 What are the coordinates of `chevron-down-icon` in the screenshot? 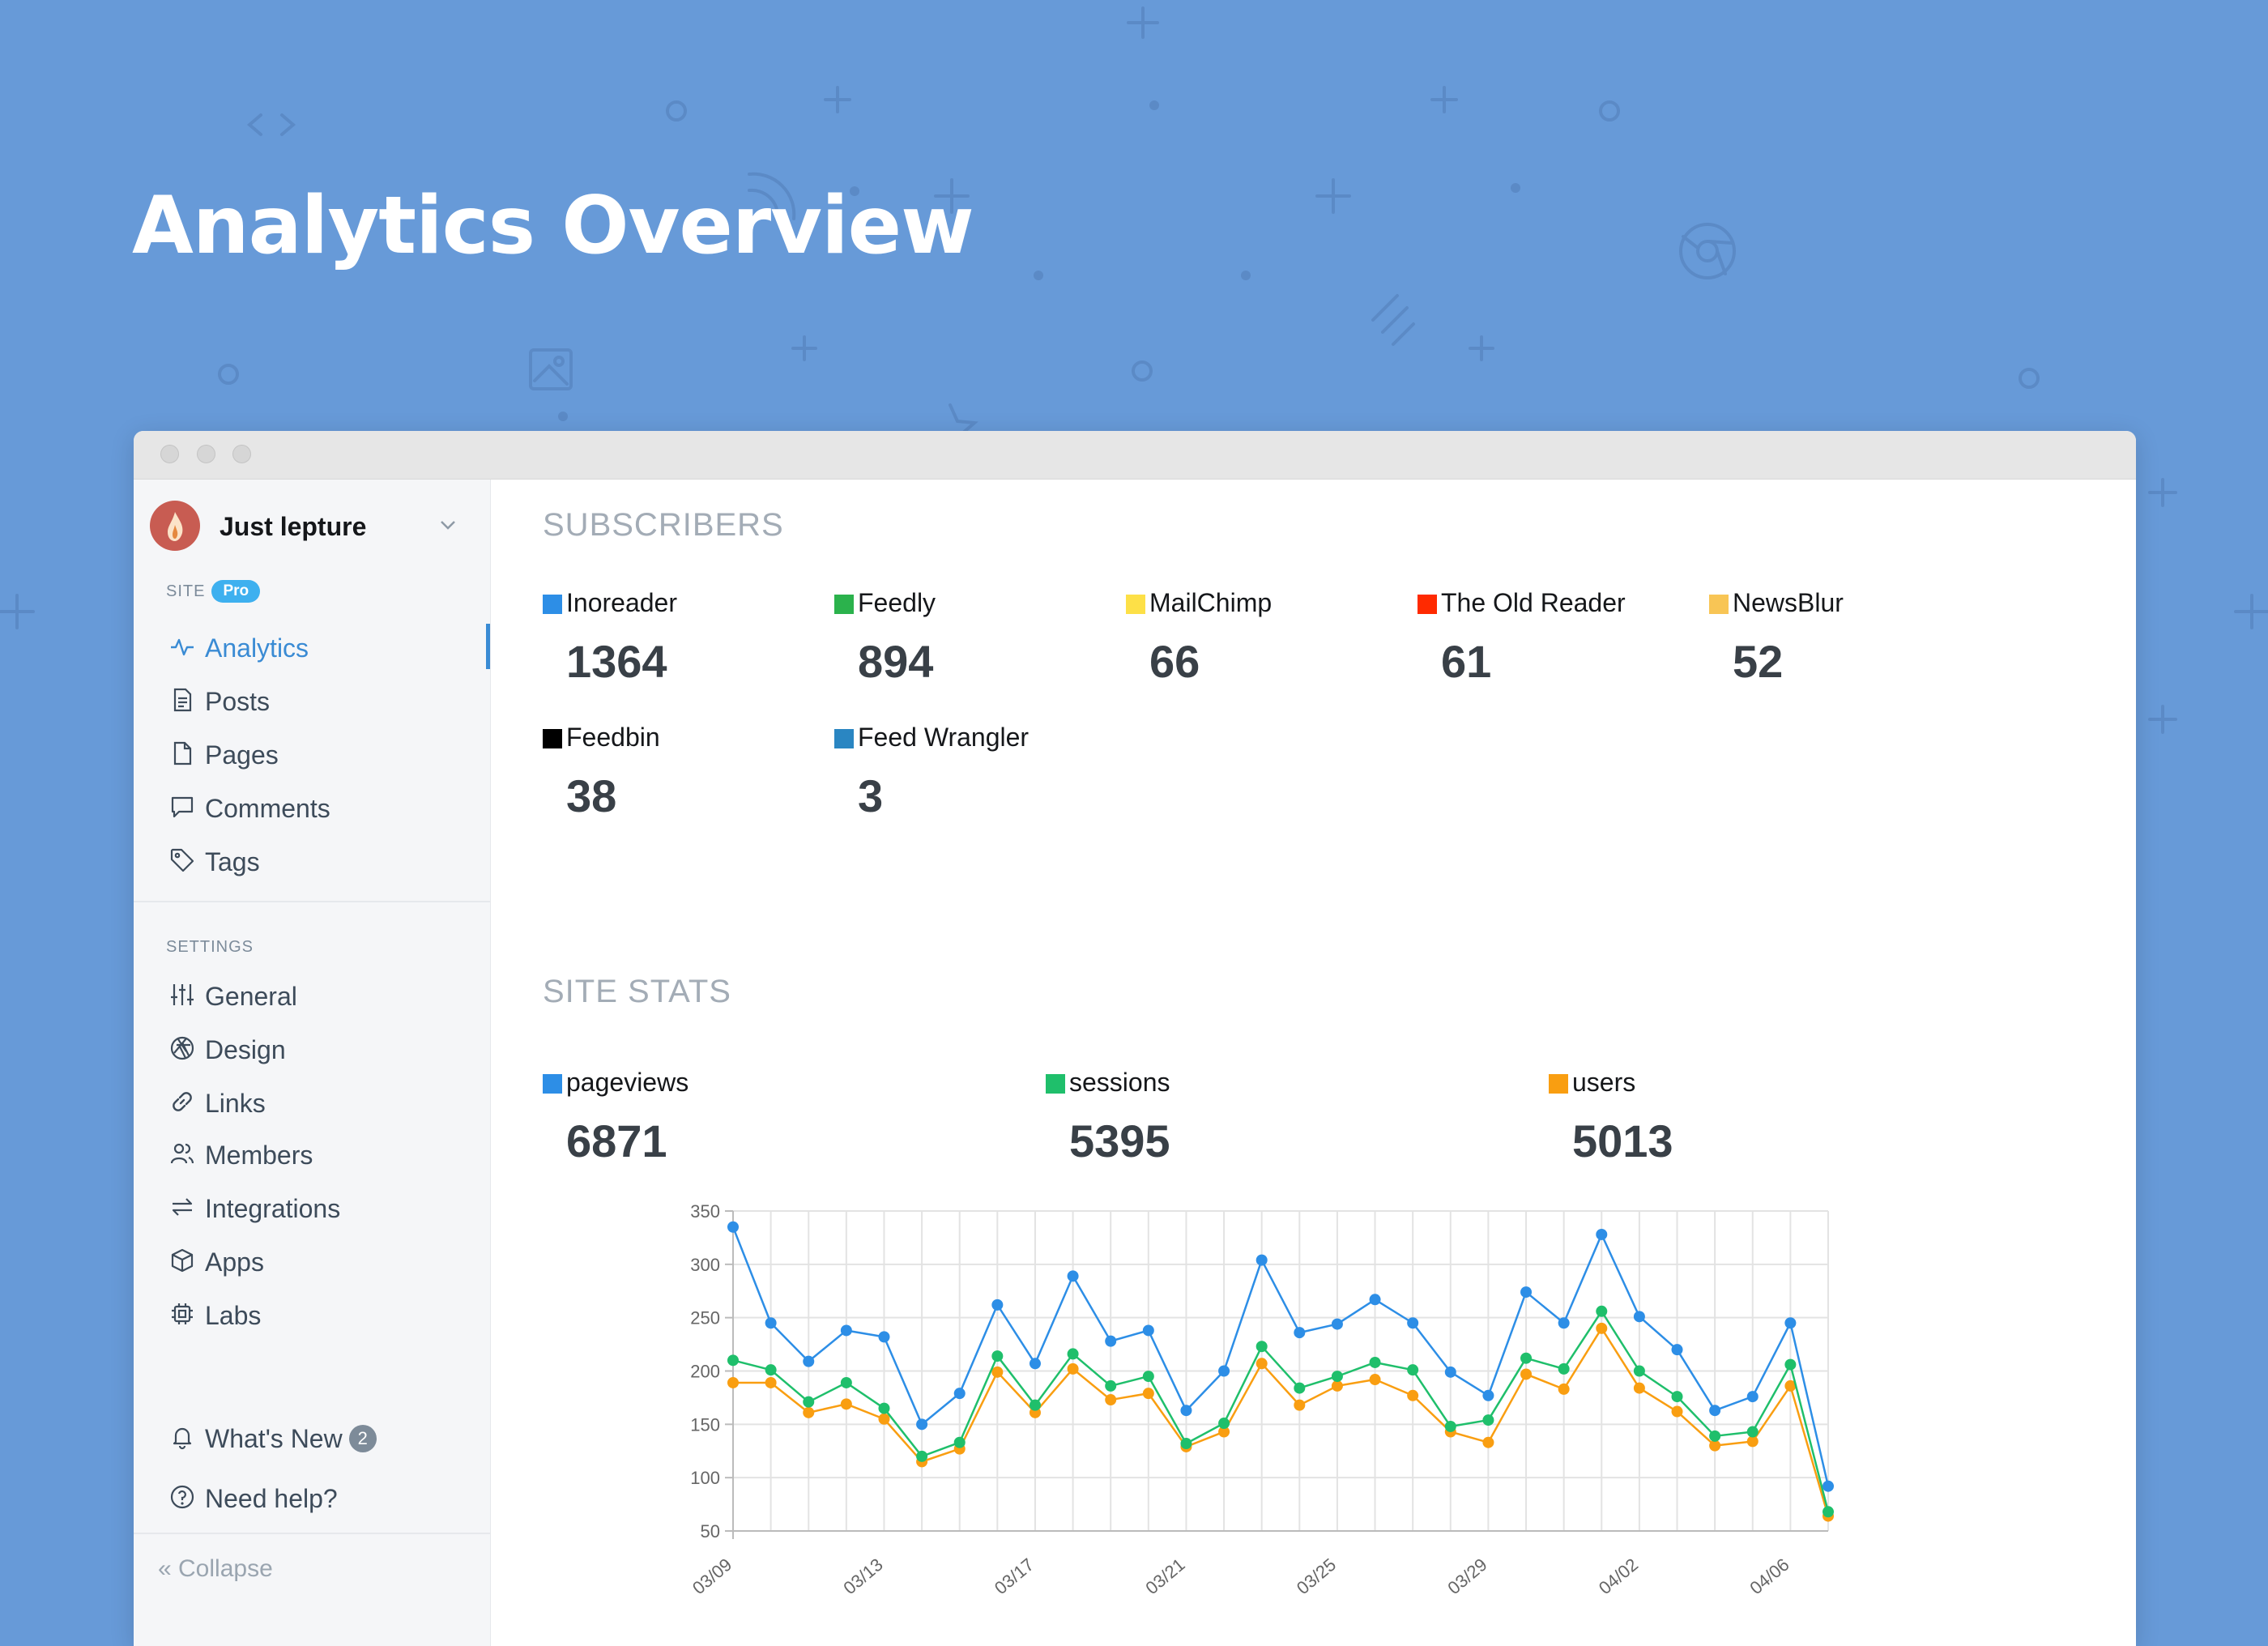 It's located at (448, 525).